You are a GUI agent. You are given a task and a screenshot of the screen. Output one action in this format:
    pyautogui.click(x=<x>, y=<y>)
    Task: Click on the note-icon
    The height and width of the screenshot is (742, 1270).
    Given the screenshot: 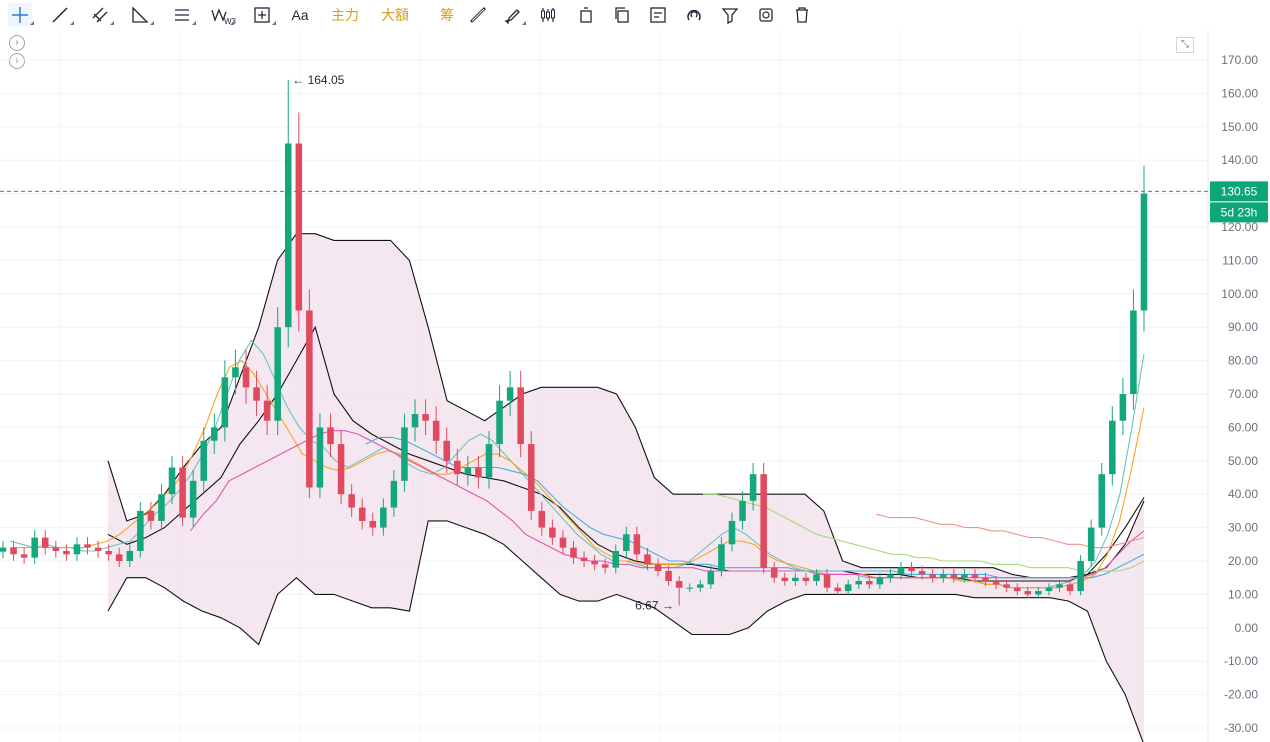 What is the action you would take?
    pyautogui.click(x=658, y=15)
    